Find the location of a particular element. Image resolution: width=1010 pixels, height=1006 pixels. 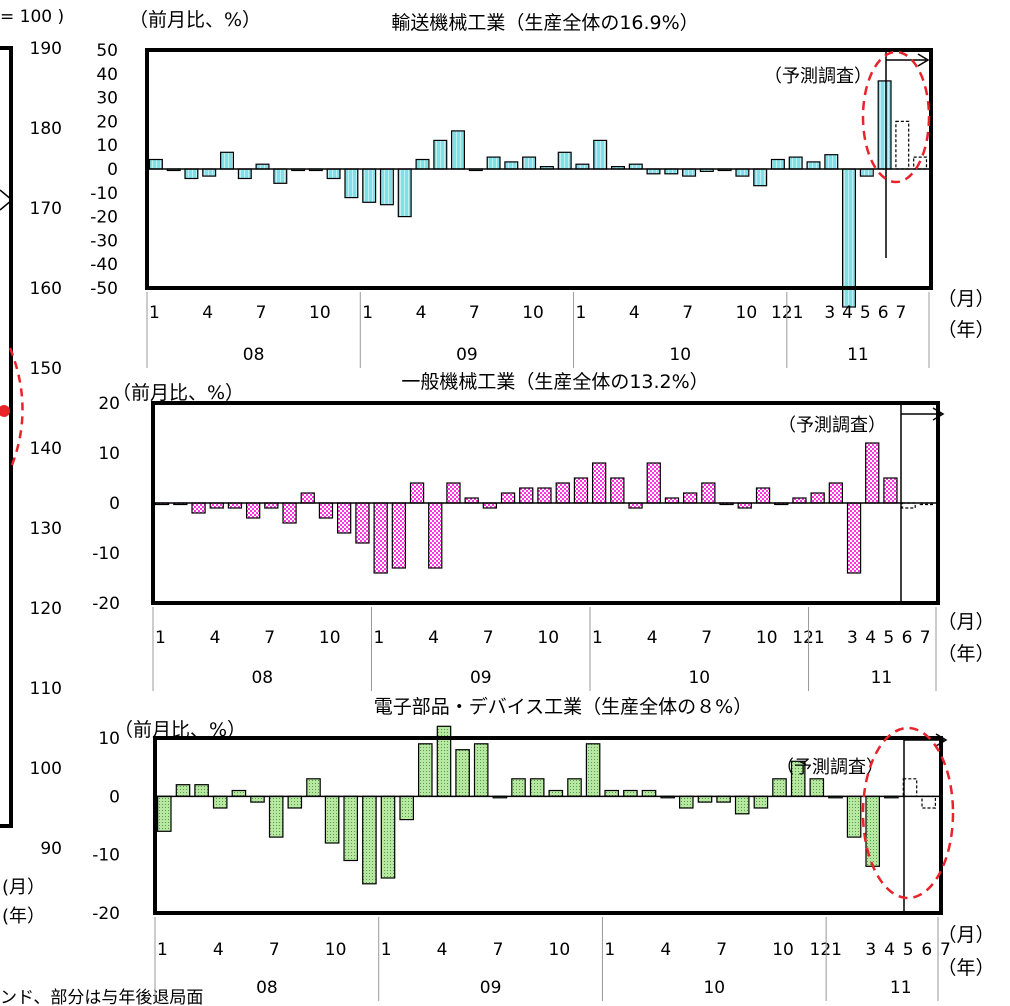

y-tick-label: 50 is located at coordinates (107, 51).